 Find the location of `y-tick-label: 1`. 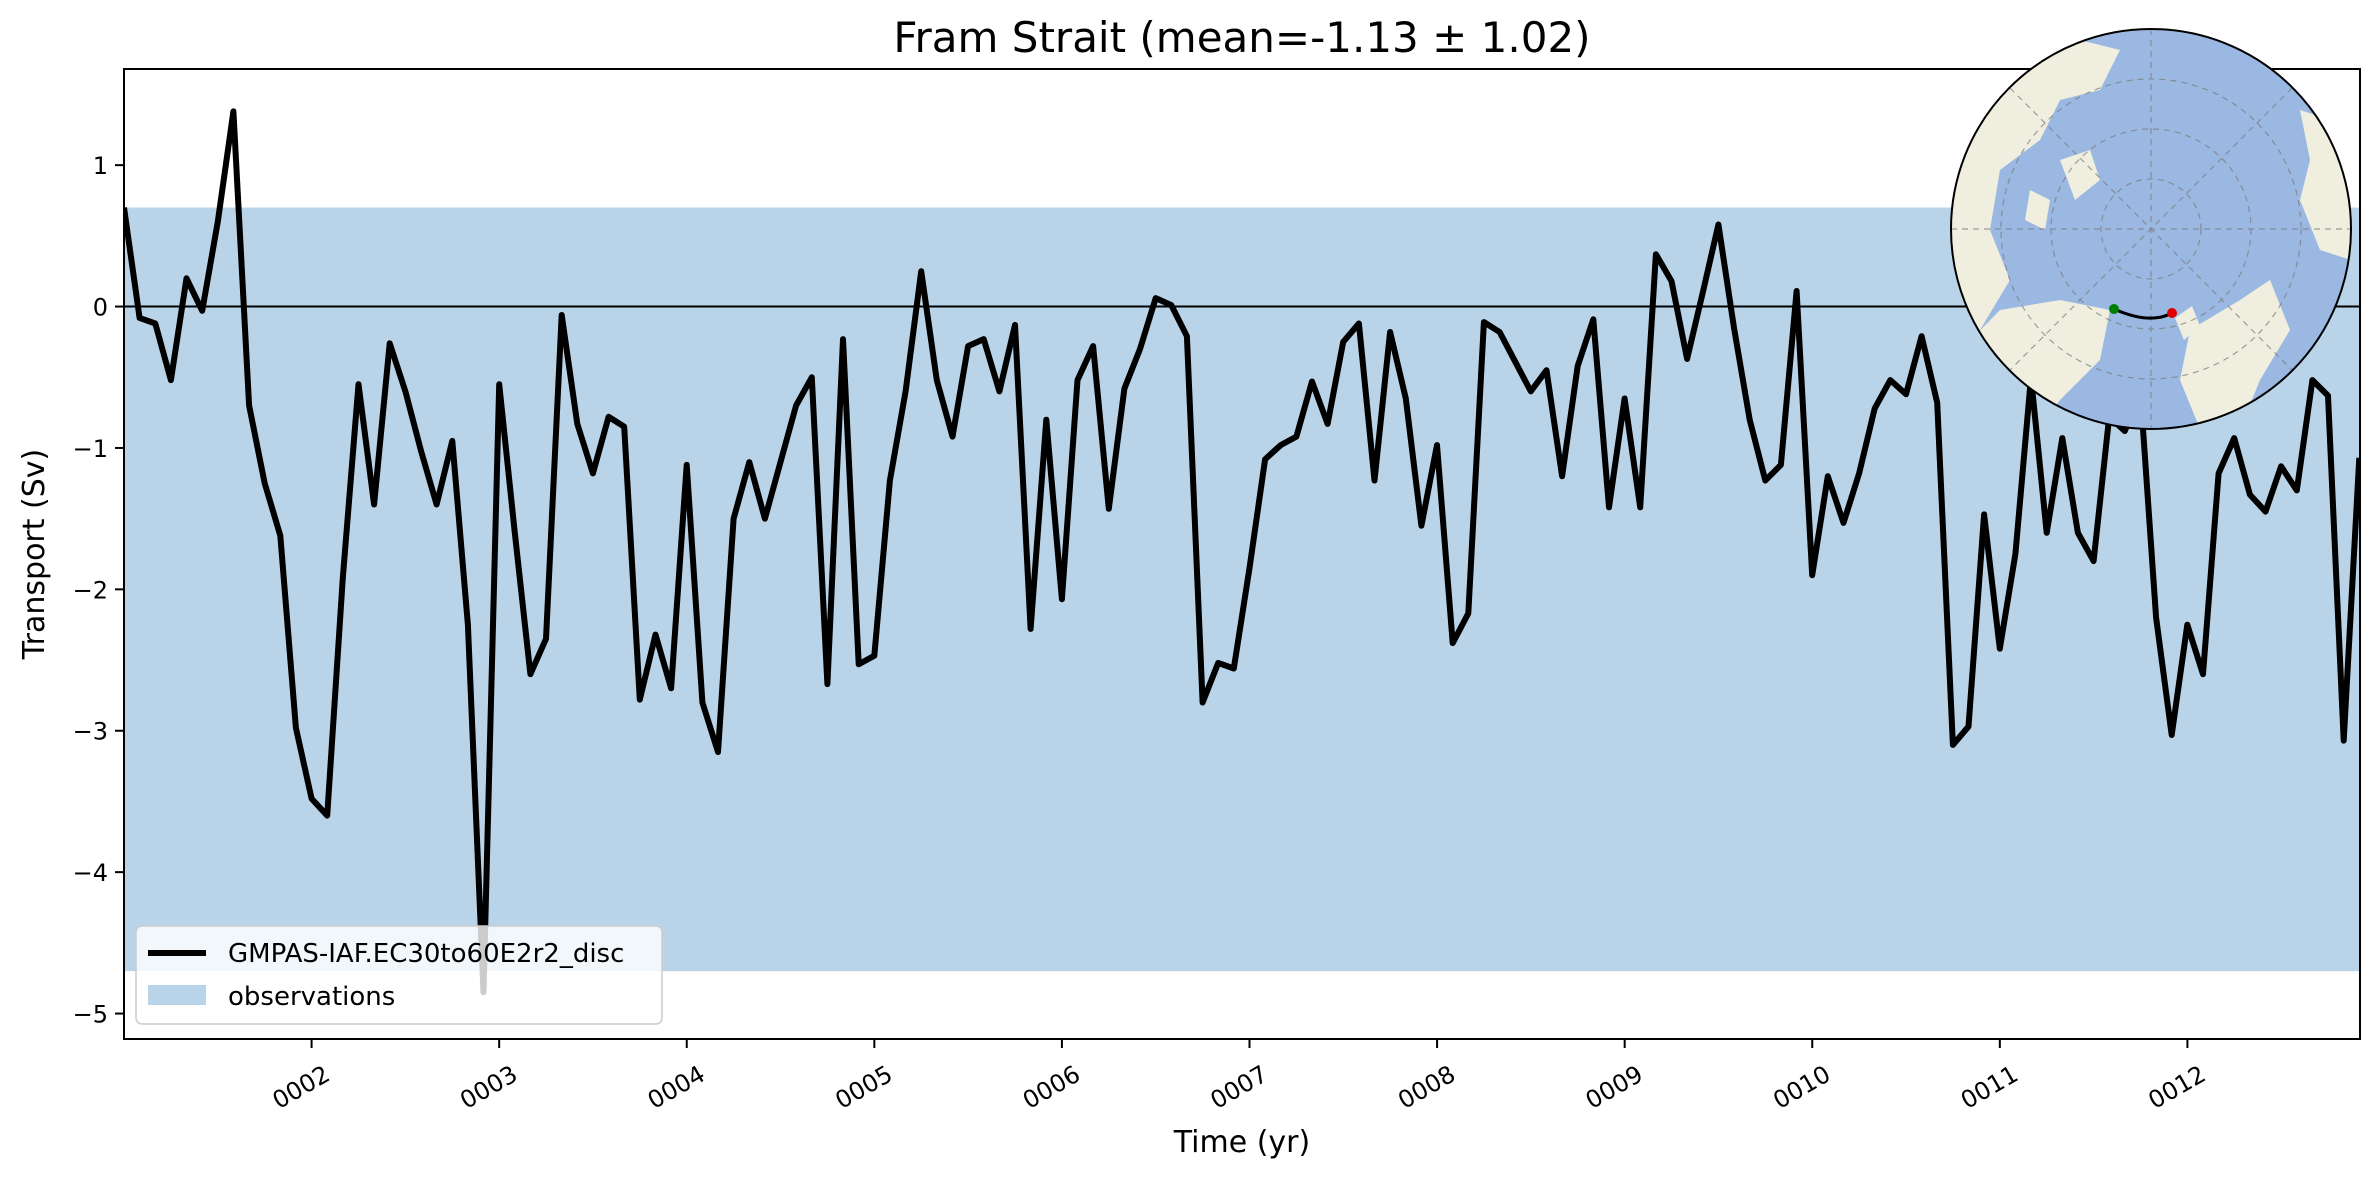

y-tick-label: 1 is located at coordinates (100, 166).